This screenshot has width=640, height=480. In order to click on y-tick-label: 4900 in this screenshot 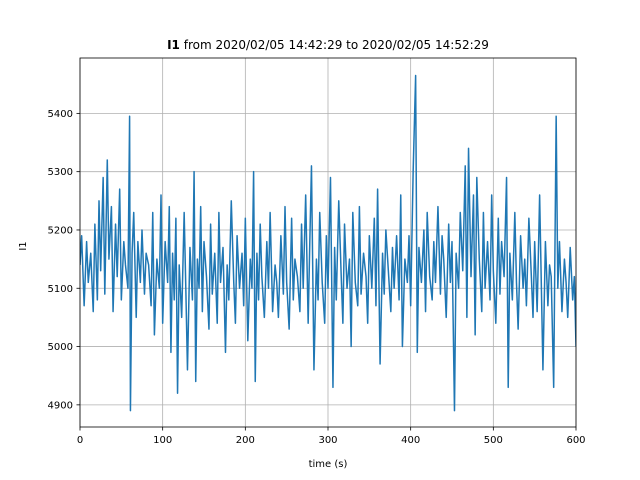, I will do `click(60, 405)`.